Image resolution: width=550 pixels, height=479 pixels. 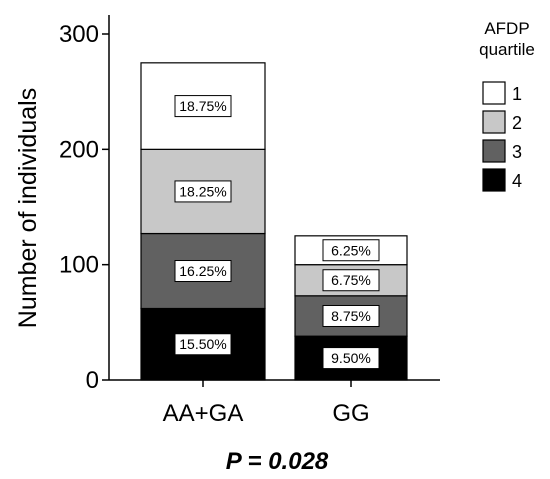 What do you see at coordinates (28, 208) in the screenshot?
I see `y-axis-title: Number of individuals` at bounding box center [28, 208].